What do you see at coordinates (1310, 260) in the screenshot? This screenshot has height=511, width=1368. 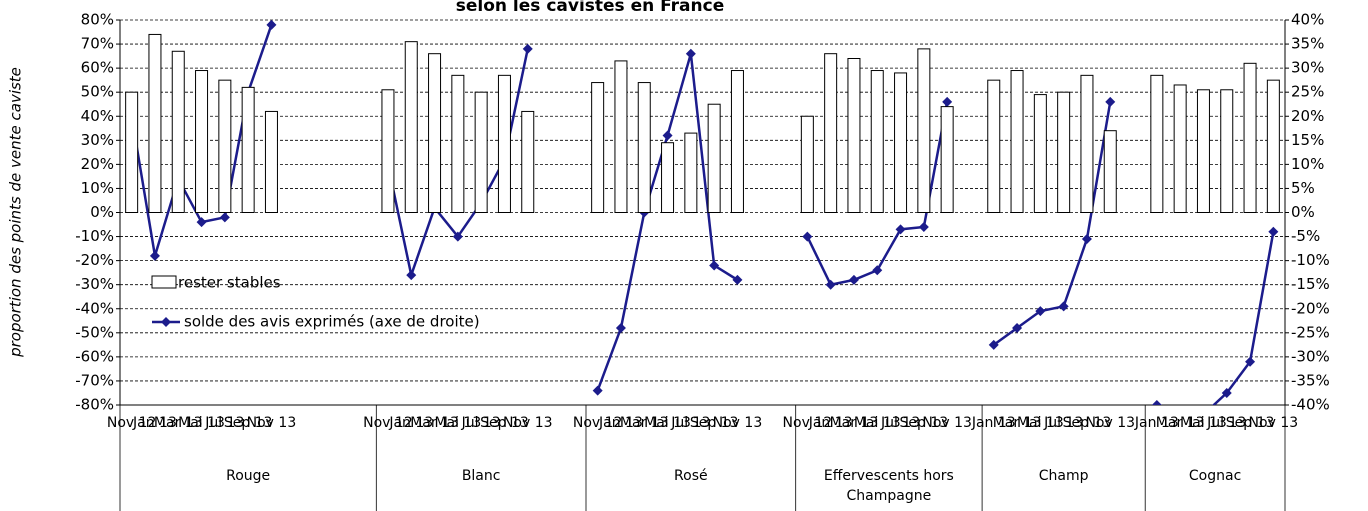 I see `y2-tick-label: -10%` at bounding box center [1310, 260].